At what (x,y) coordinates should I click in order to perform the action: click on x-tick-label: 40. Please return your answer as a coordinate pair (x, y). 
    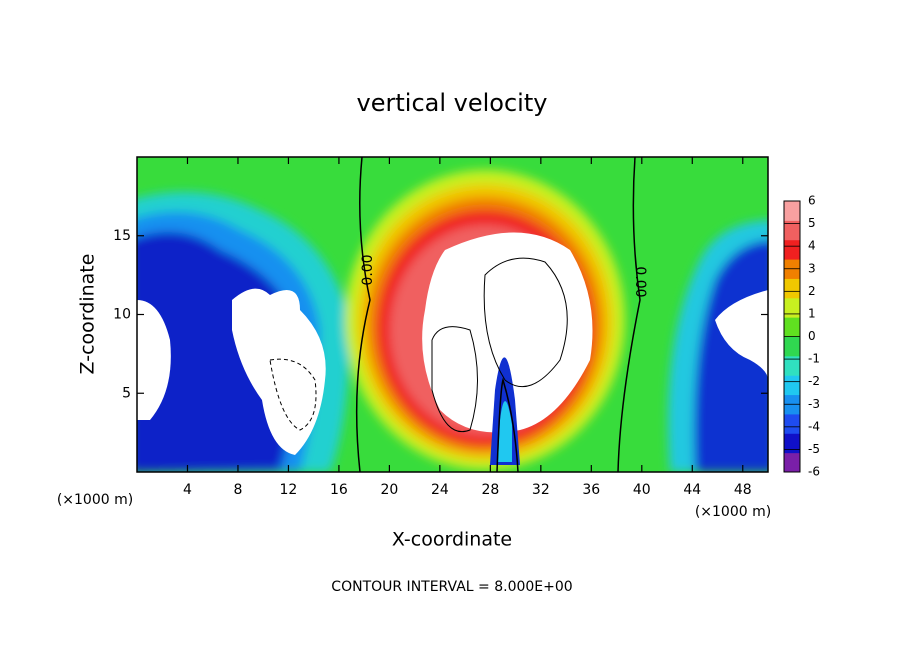
    Looking at the image, I should click on (642, 490).